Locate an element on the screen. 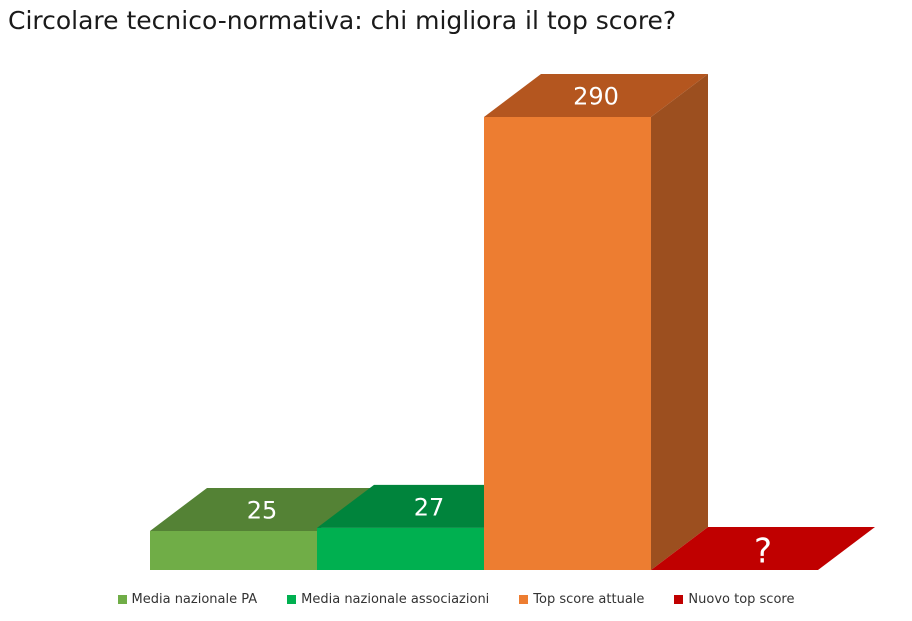 This screenshot has width=912, height=621. bar-slab is located at coordinates (763, 548).